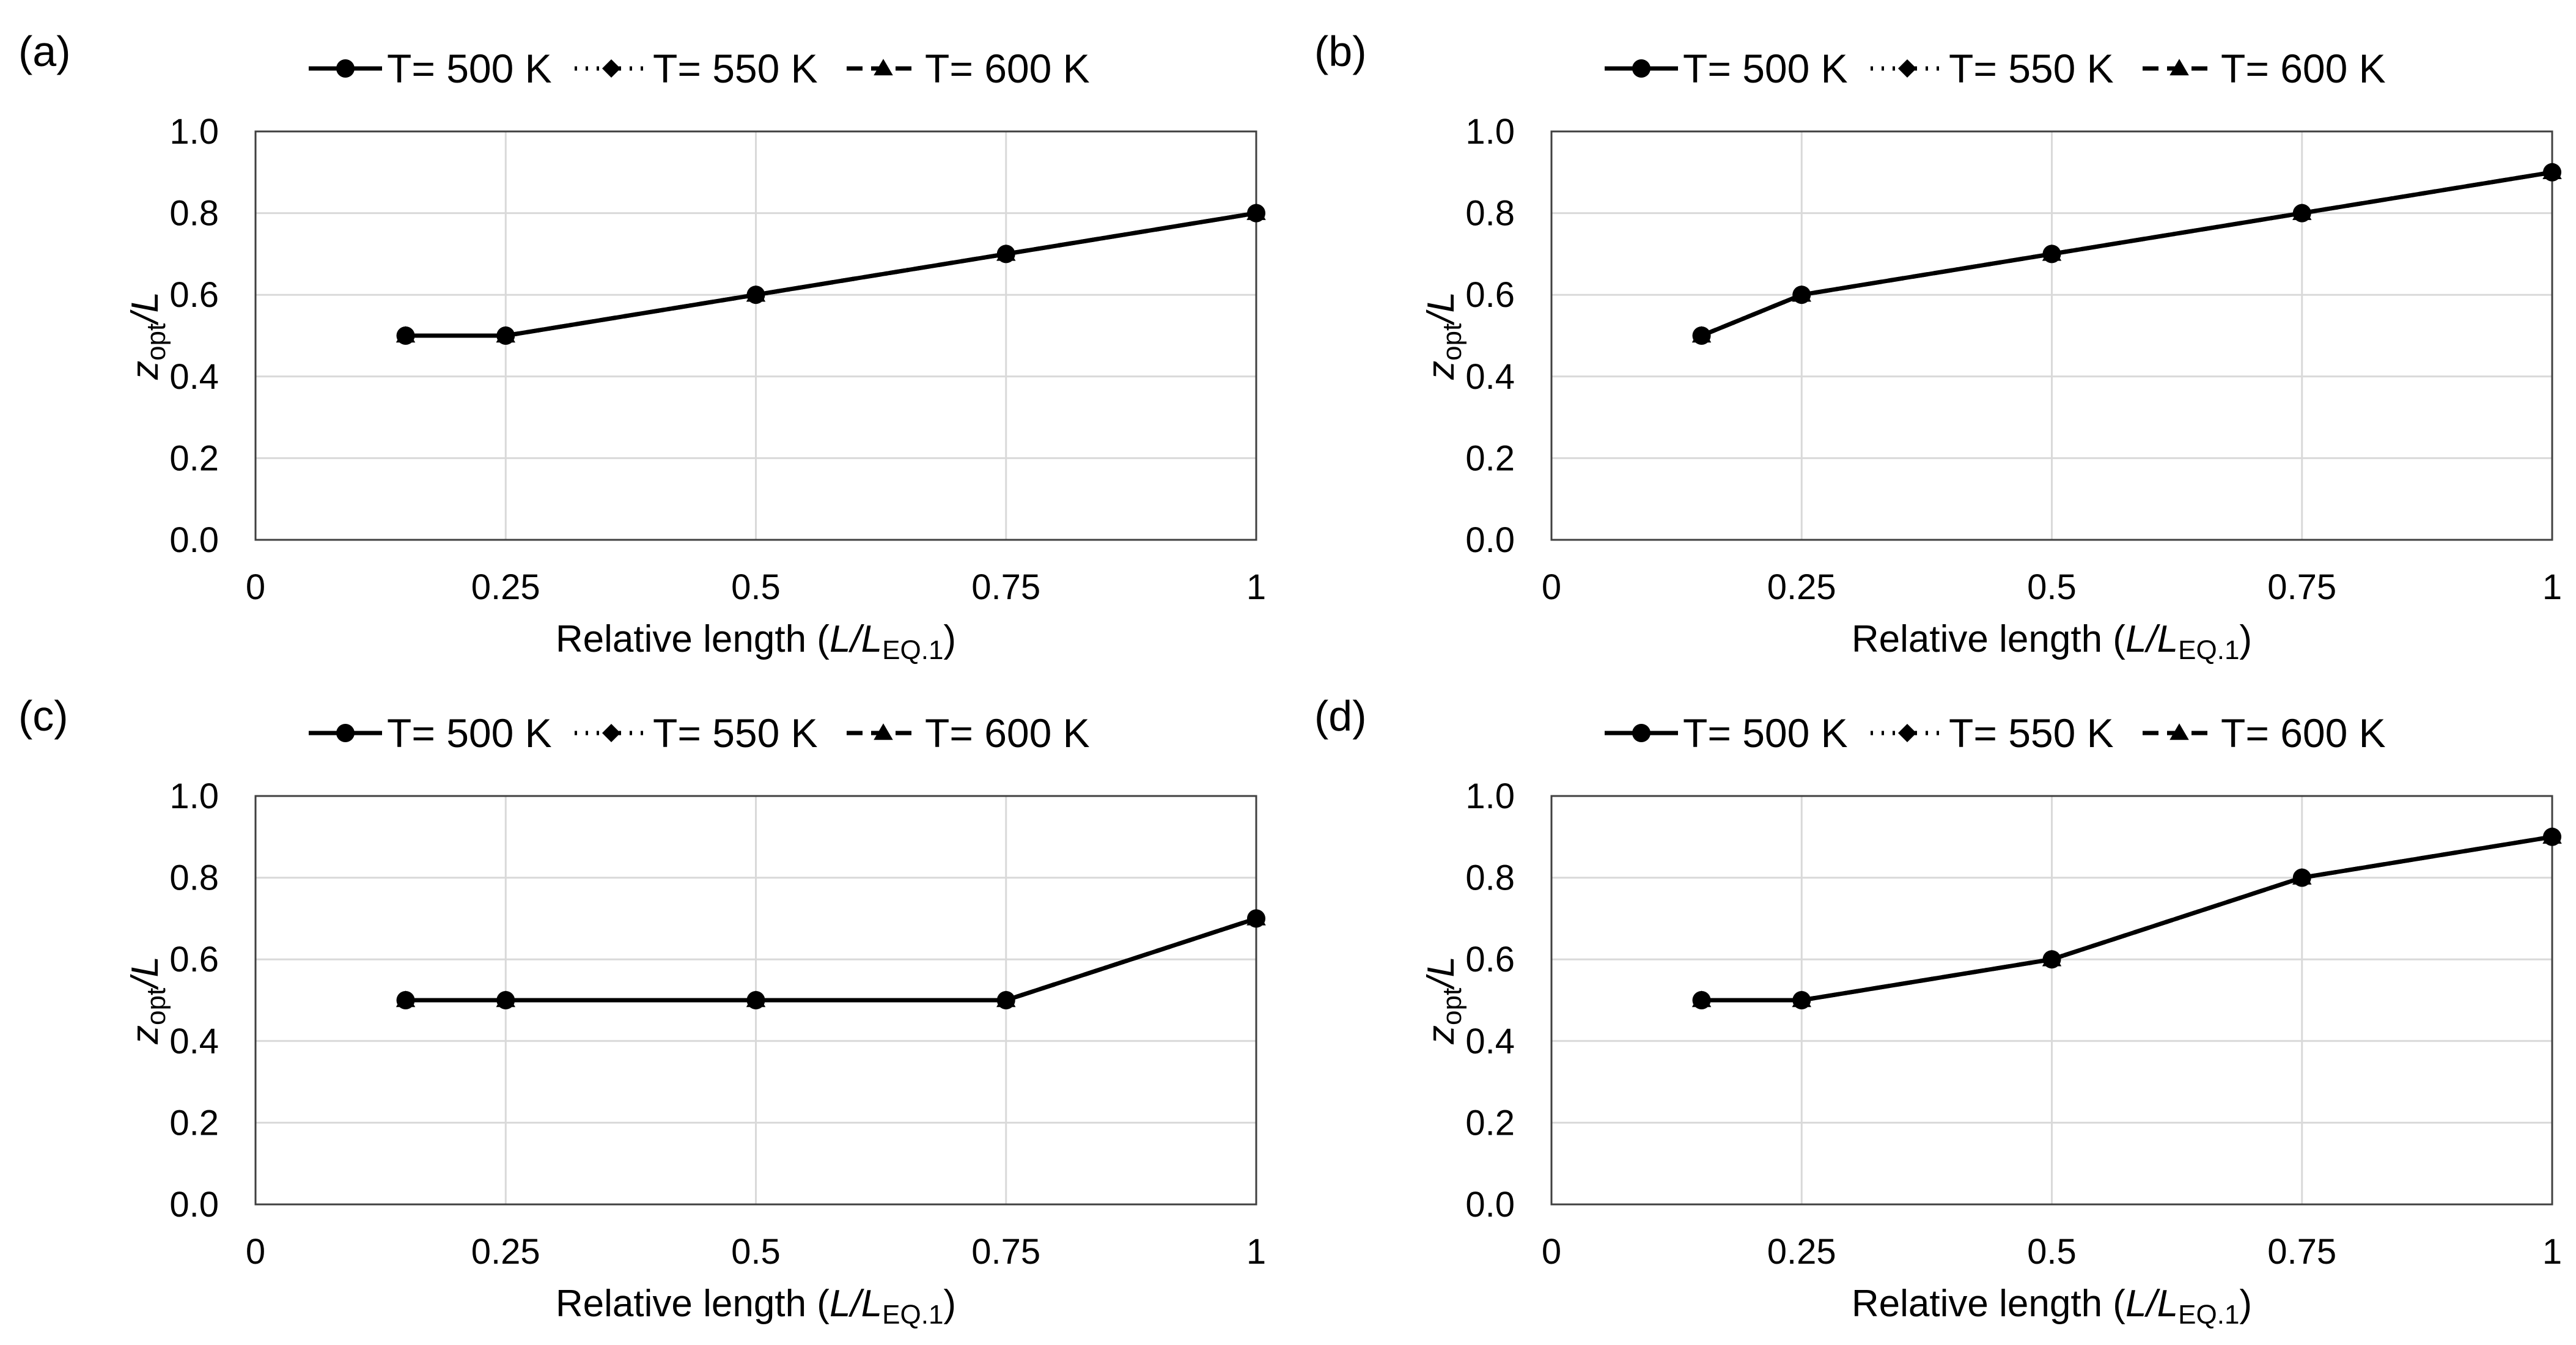 This screenshot has height=1345, width=2576. Describe the element at coordinates (1340, 51) in the screenshot. I see `panel-label: (b)` at that location.